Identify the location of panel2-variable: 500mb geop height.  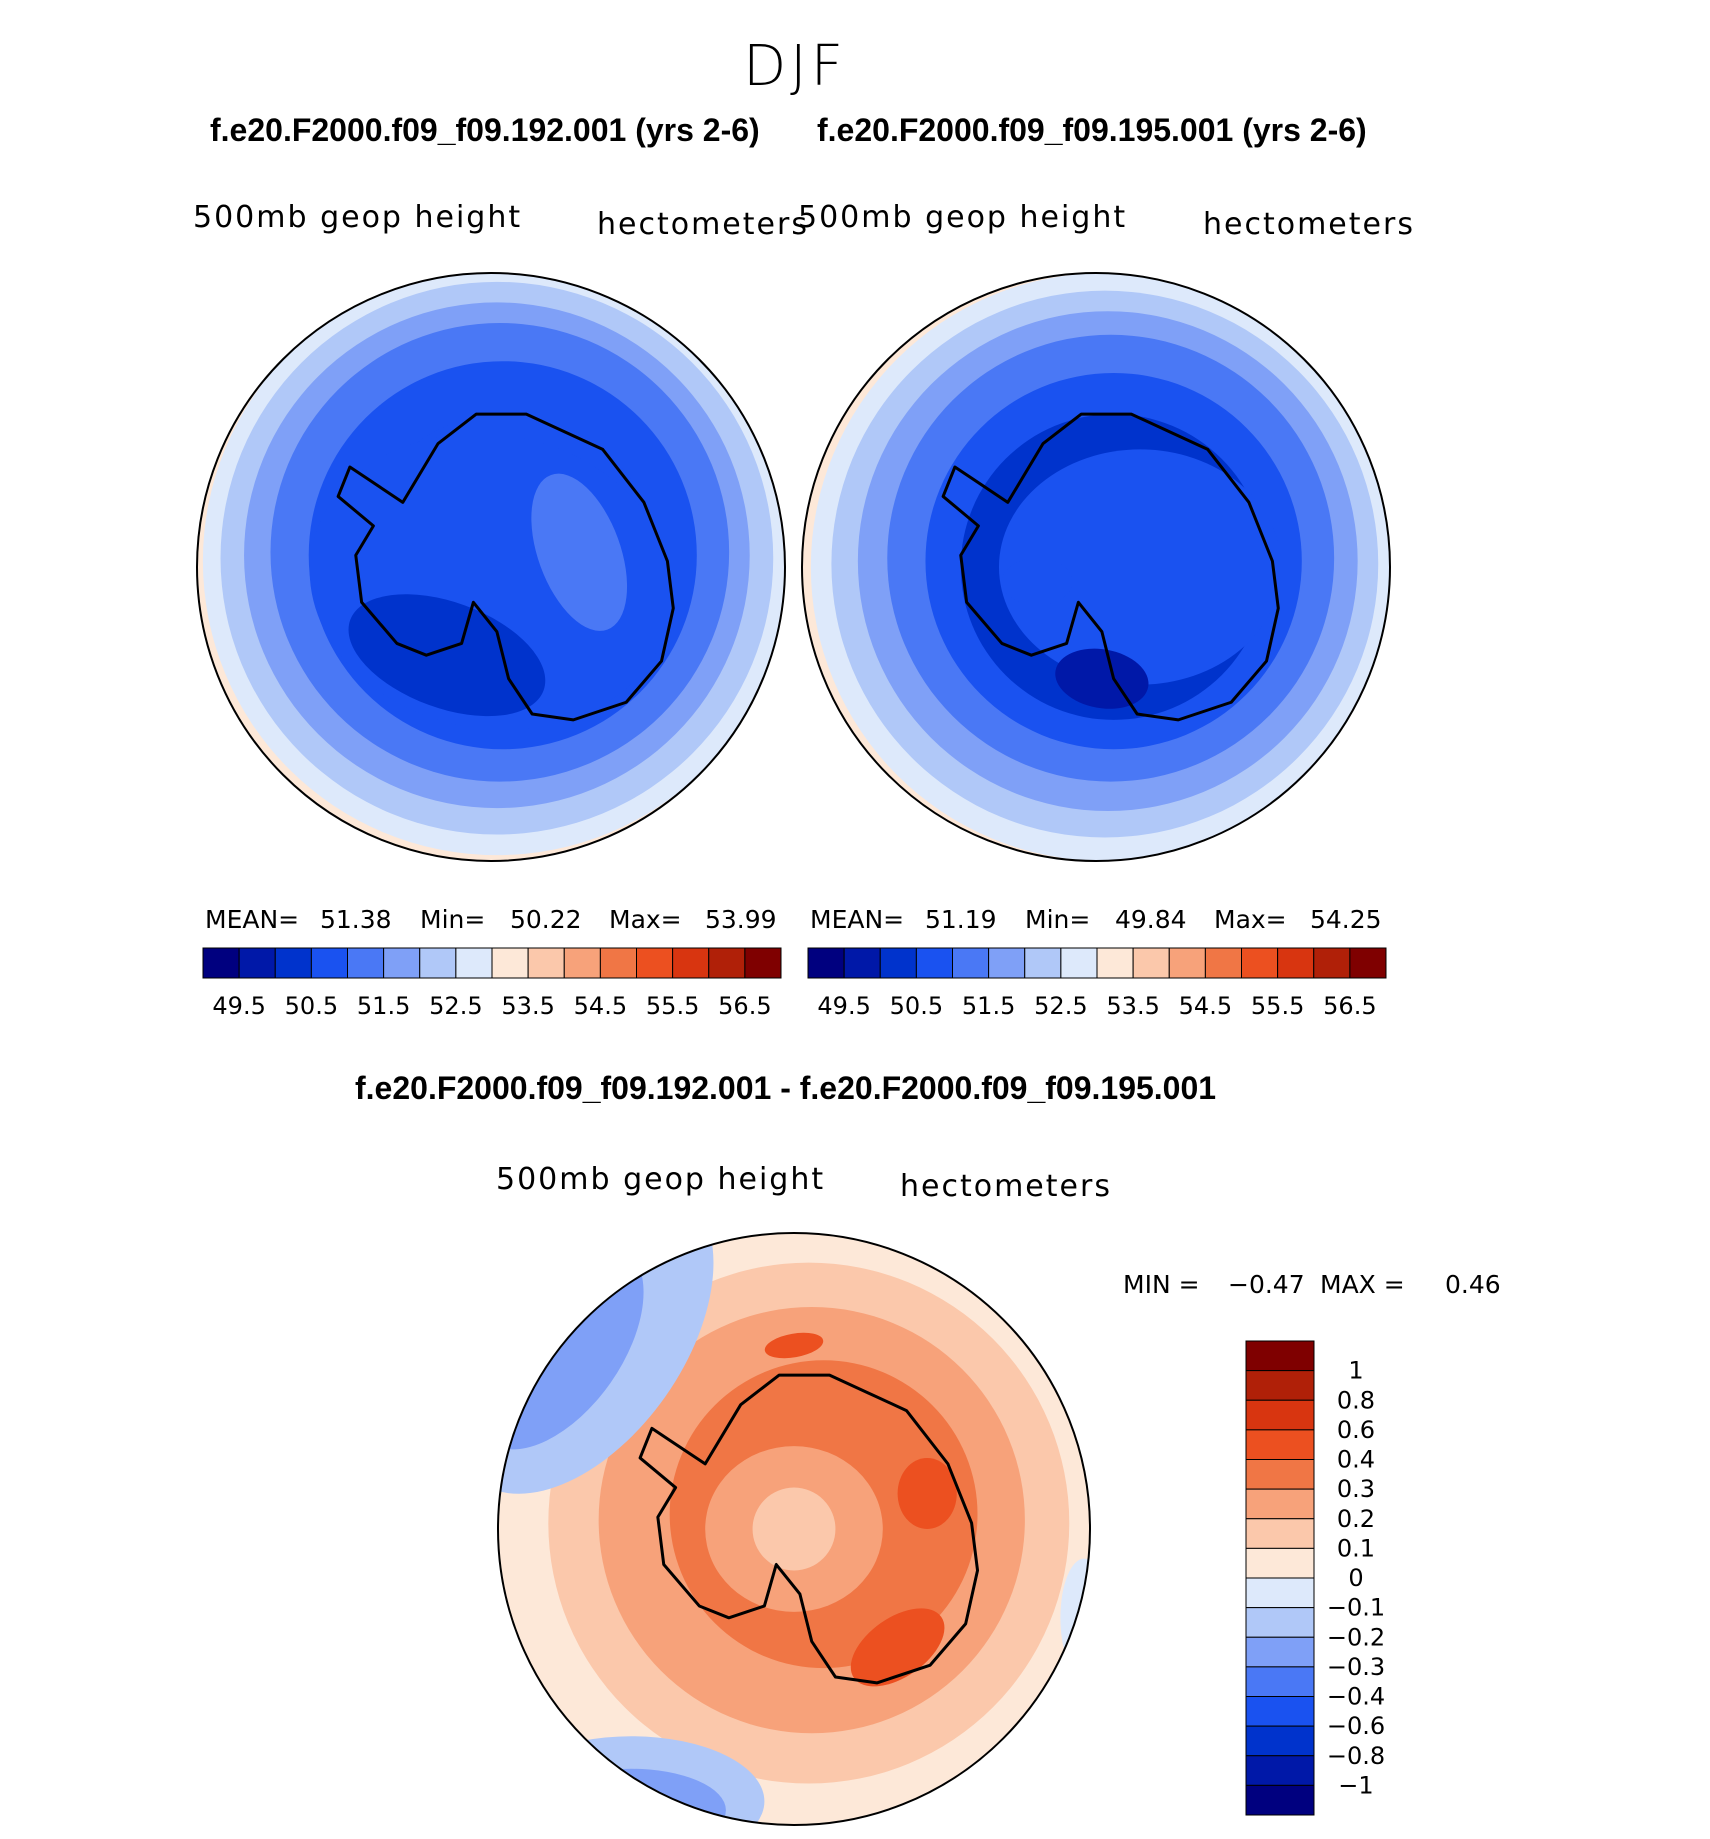
(963, 217).